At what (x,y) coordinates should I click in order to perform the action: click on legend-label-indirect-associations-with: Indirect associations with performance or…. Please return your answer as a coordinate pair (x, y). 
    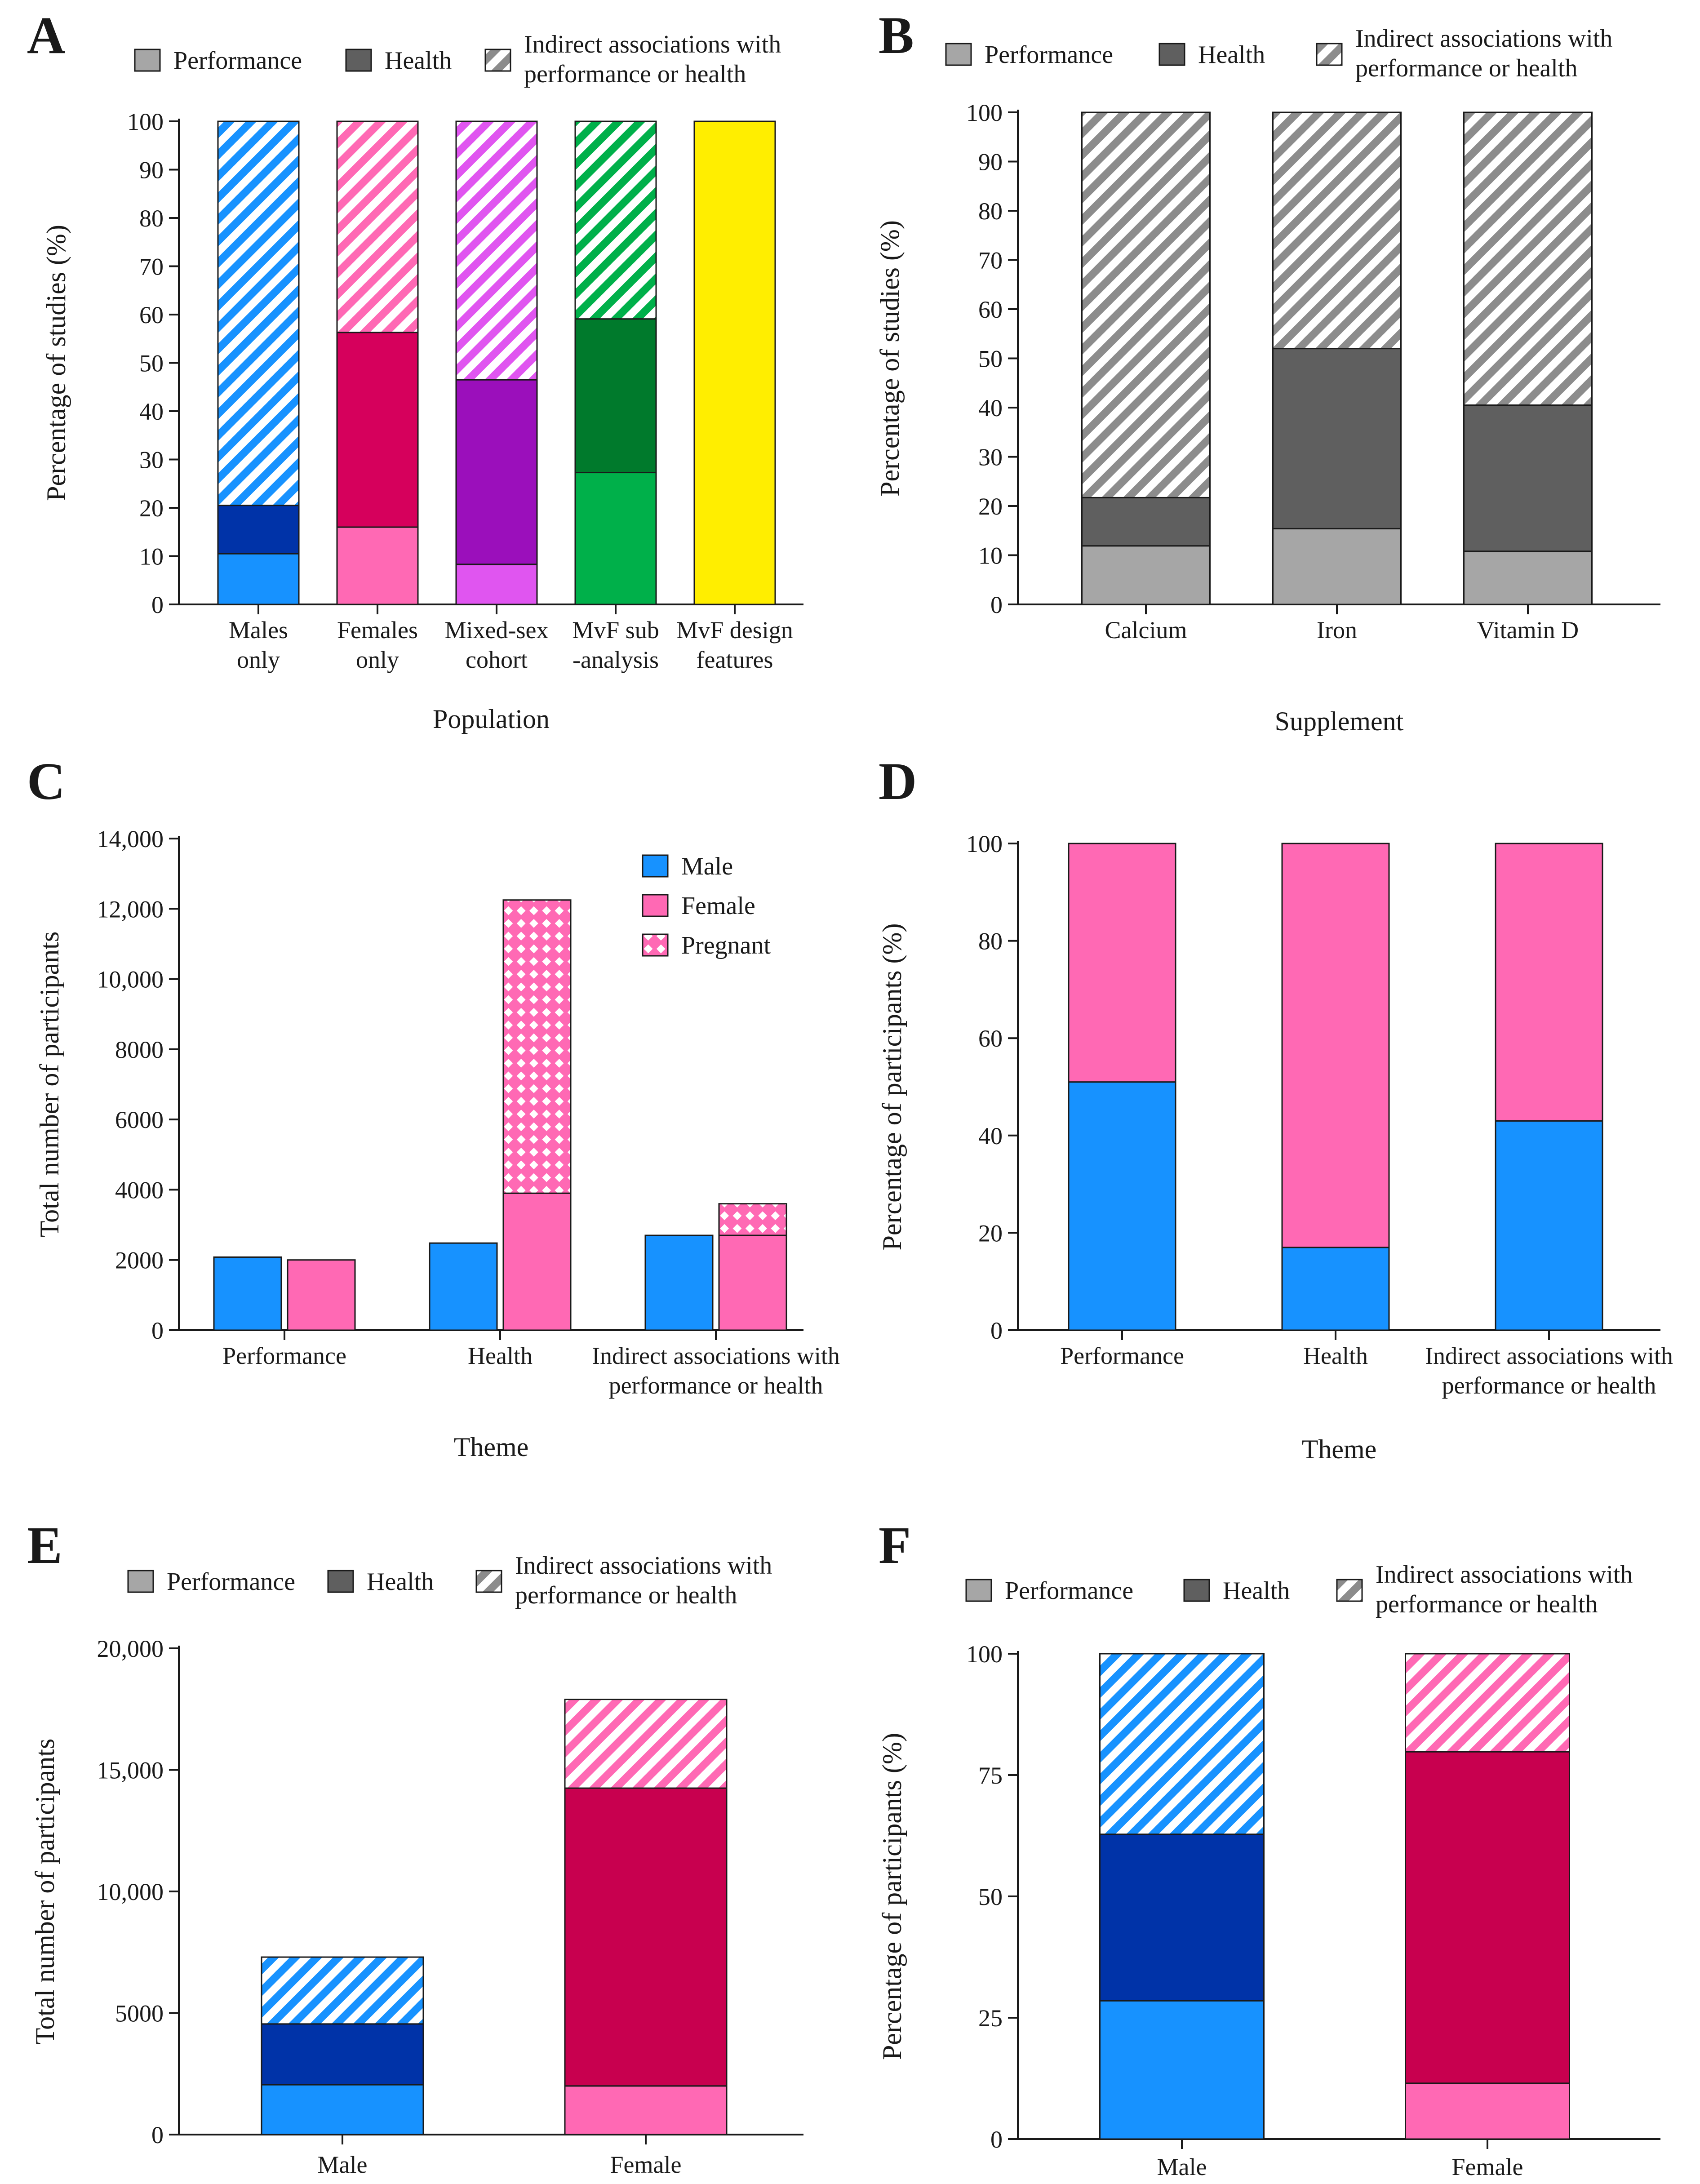
    Looking at the image, I should click on (1504, 1590).